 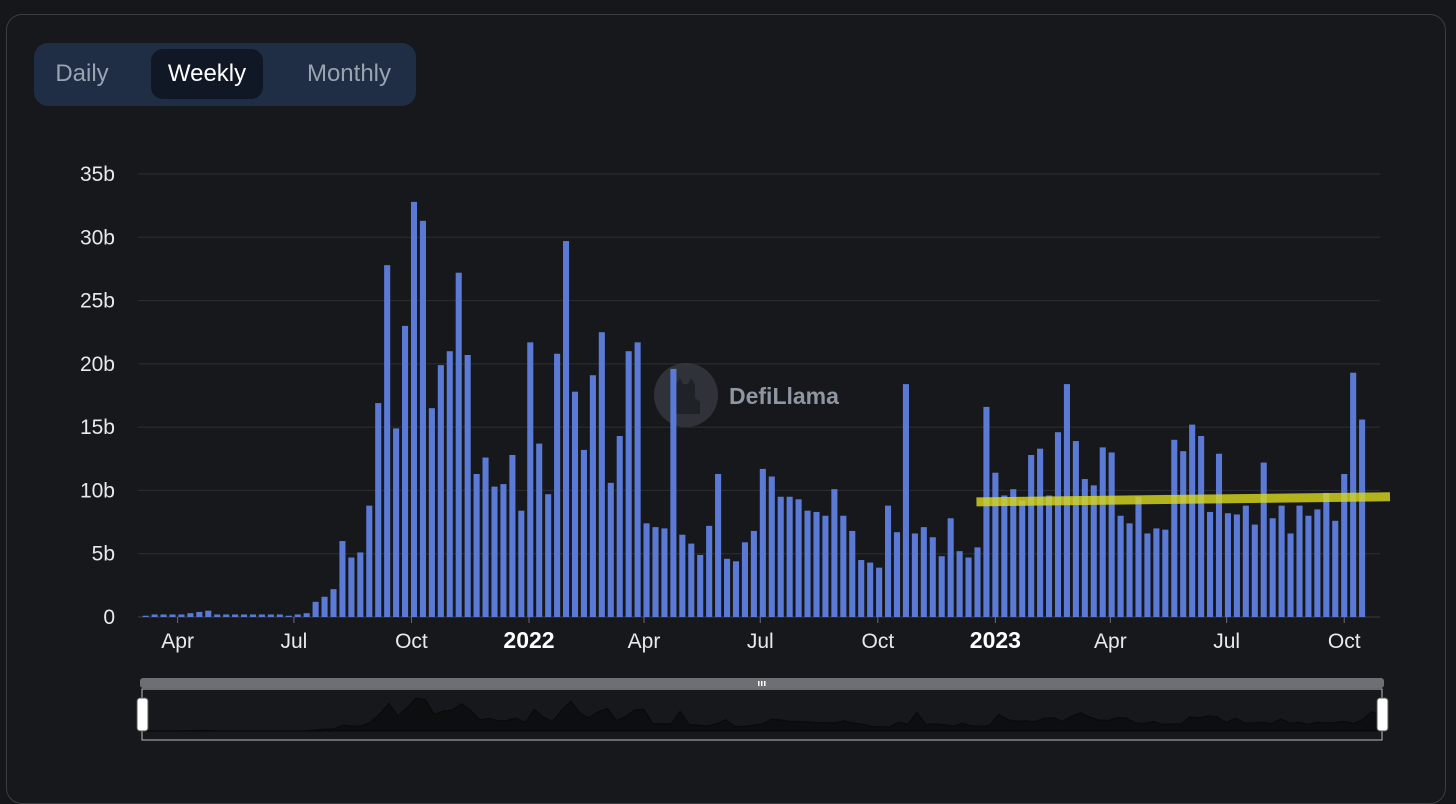 What do you see at coordinates (349, 73) in the screenshot?
I see `toggle-monthly: Monthly` at bounding box center [349, 73].